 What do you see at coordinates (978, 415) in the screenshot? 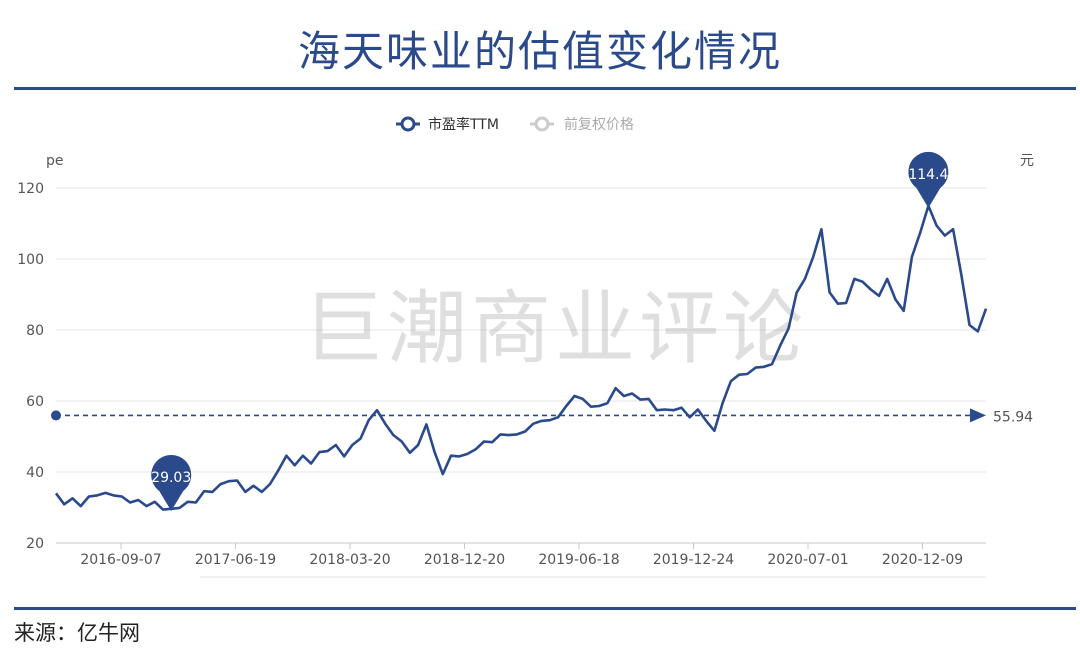
I see `reference-arrow` at bounding box center [978, 415].